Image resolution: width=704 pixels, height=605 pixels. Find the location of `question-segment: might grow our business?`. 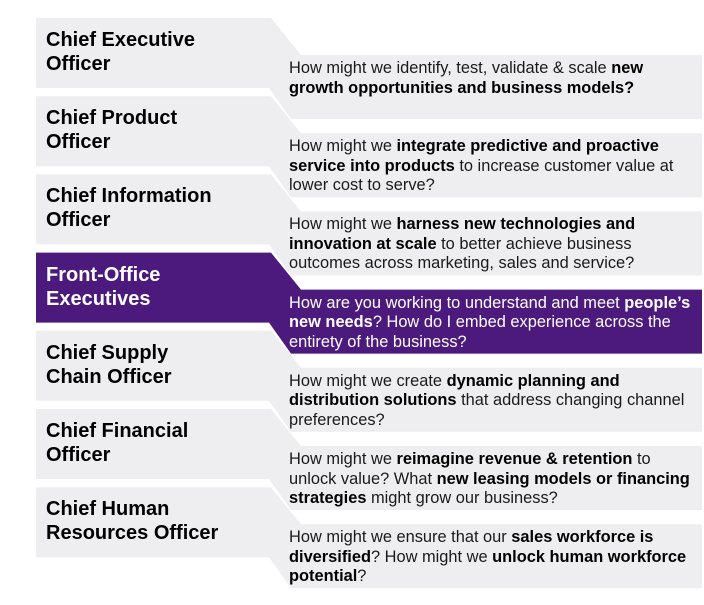

question-segment: might grow our business? is located at coordinates (462, 498).